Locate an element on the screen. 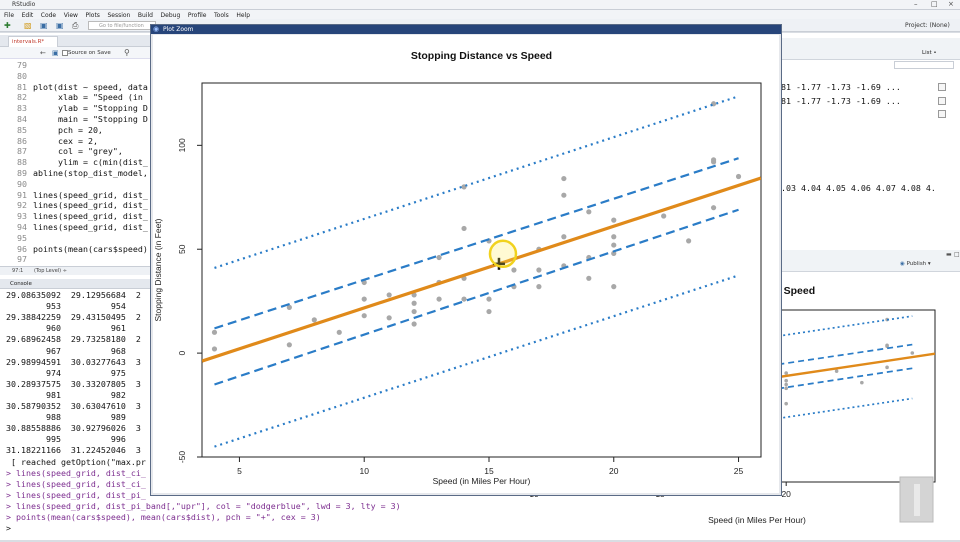 Image resolution: width=960 pixels, height=542 pixels. editor-save-icon: ▣ is located at coordinates (55, 53).